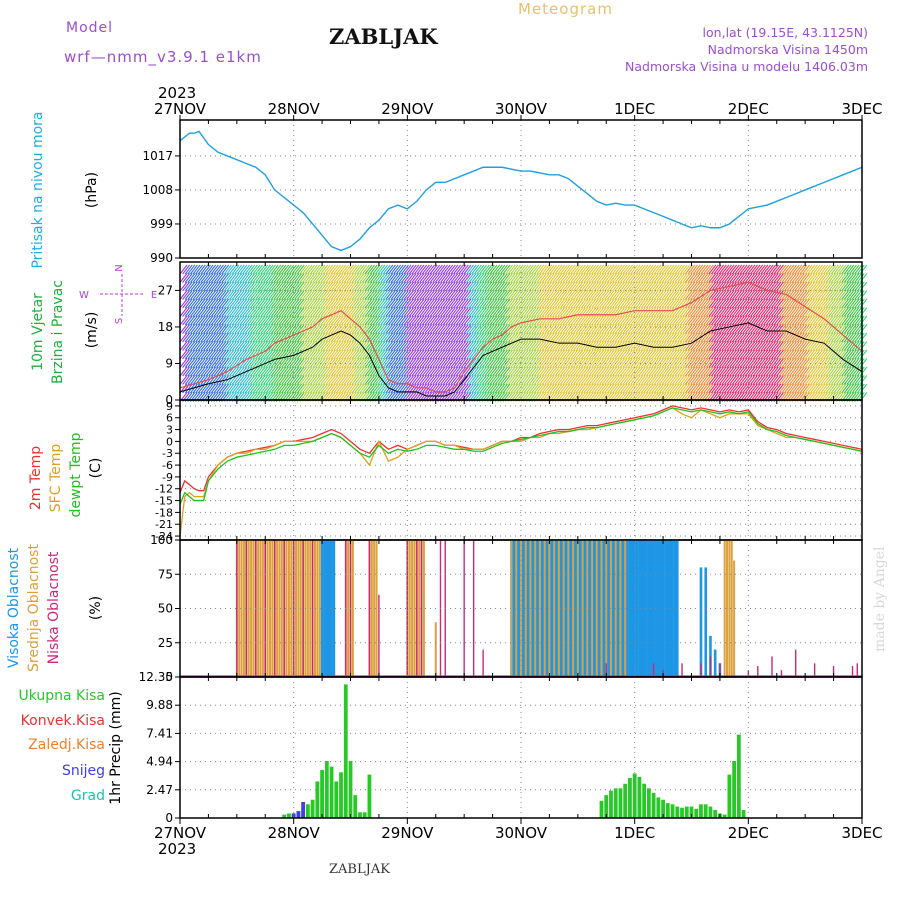 This screenshot has height=900, width=900. What do you see at coordinates (169, 677) in the screenshot?
I see `y-tick-label: 0` at bounding box center [169, 677].